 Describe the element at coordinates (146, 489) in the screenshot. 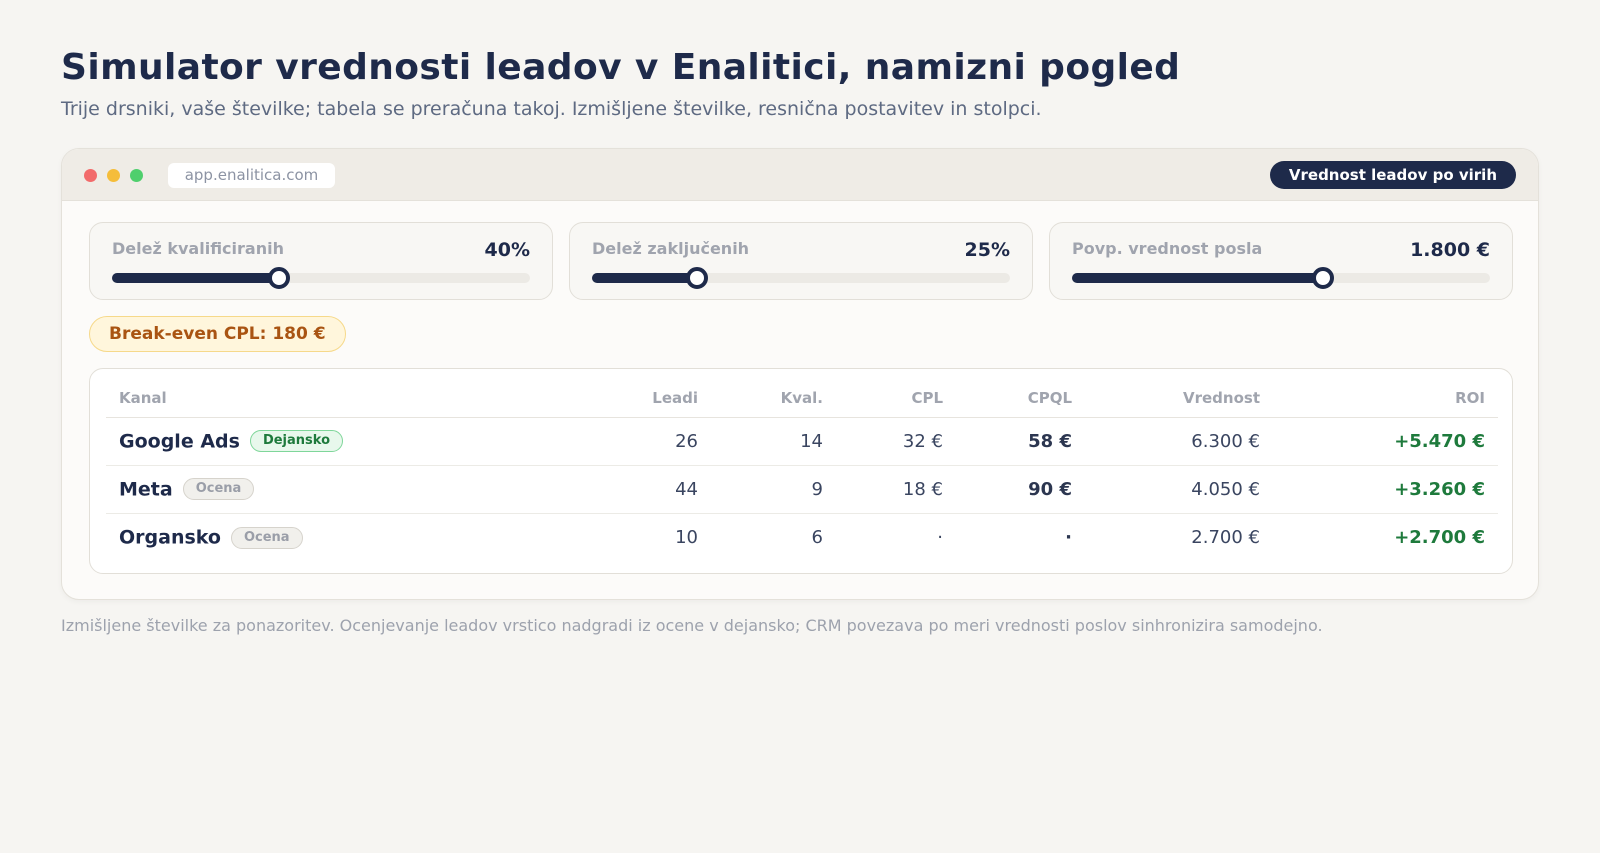

I see `channel-name: Meta` at that location.